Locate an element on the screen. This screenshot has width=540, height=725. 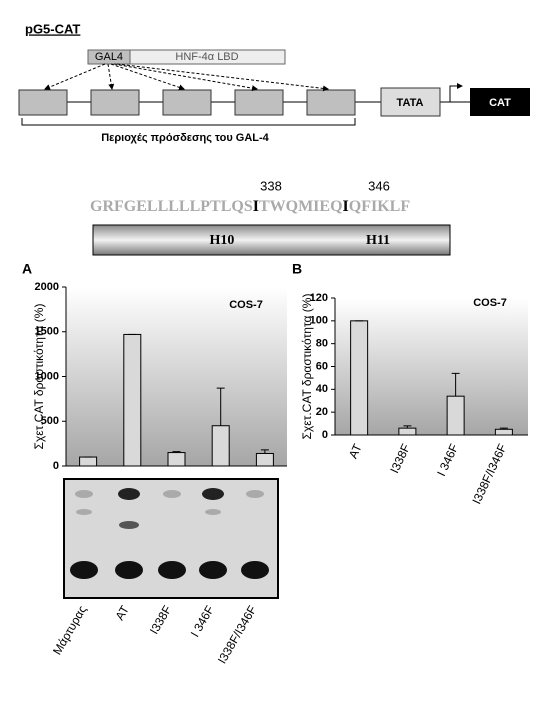
cat-box is located at coordinates (500, 102).